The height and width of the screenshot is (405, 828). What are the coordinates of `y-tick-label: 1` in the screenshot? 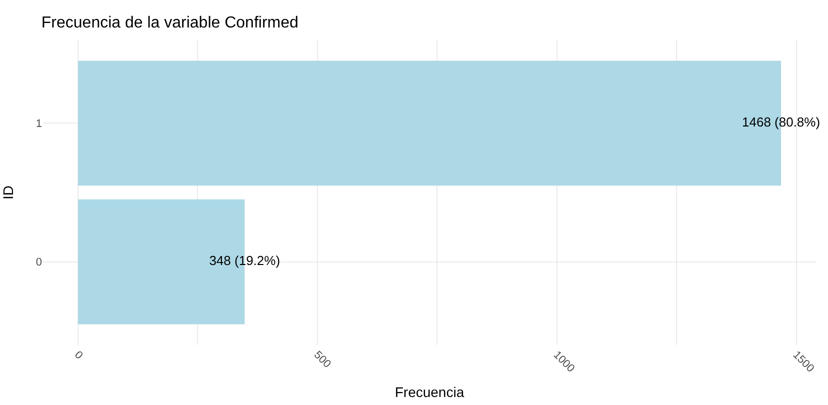 It's located at (39, 124).